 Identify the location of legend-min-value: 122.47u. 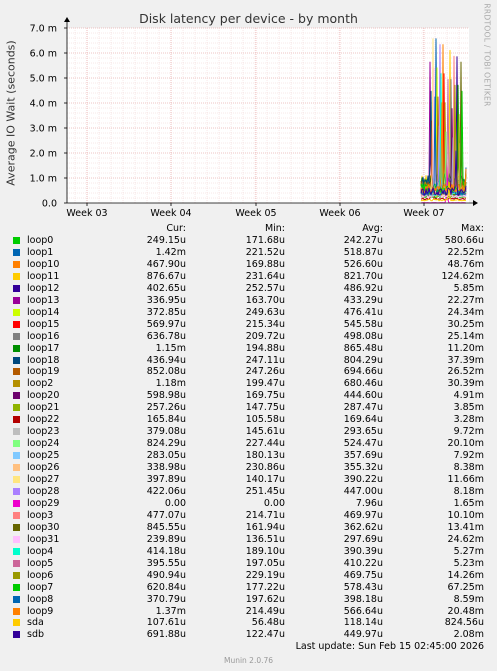
(265, 635).